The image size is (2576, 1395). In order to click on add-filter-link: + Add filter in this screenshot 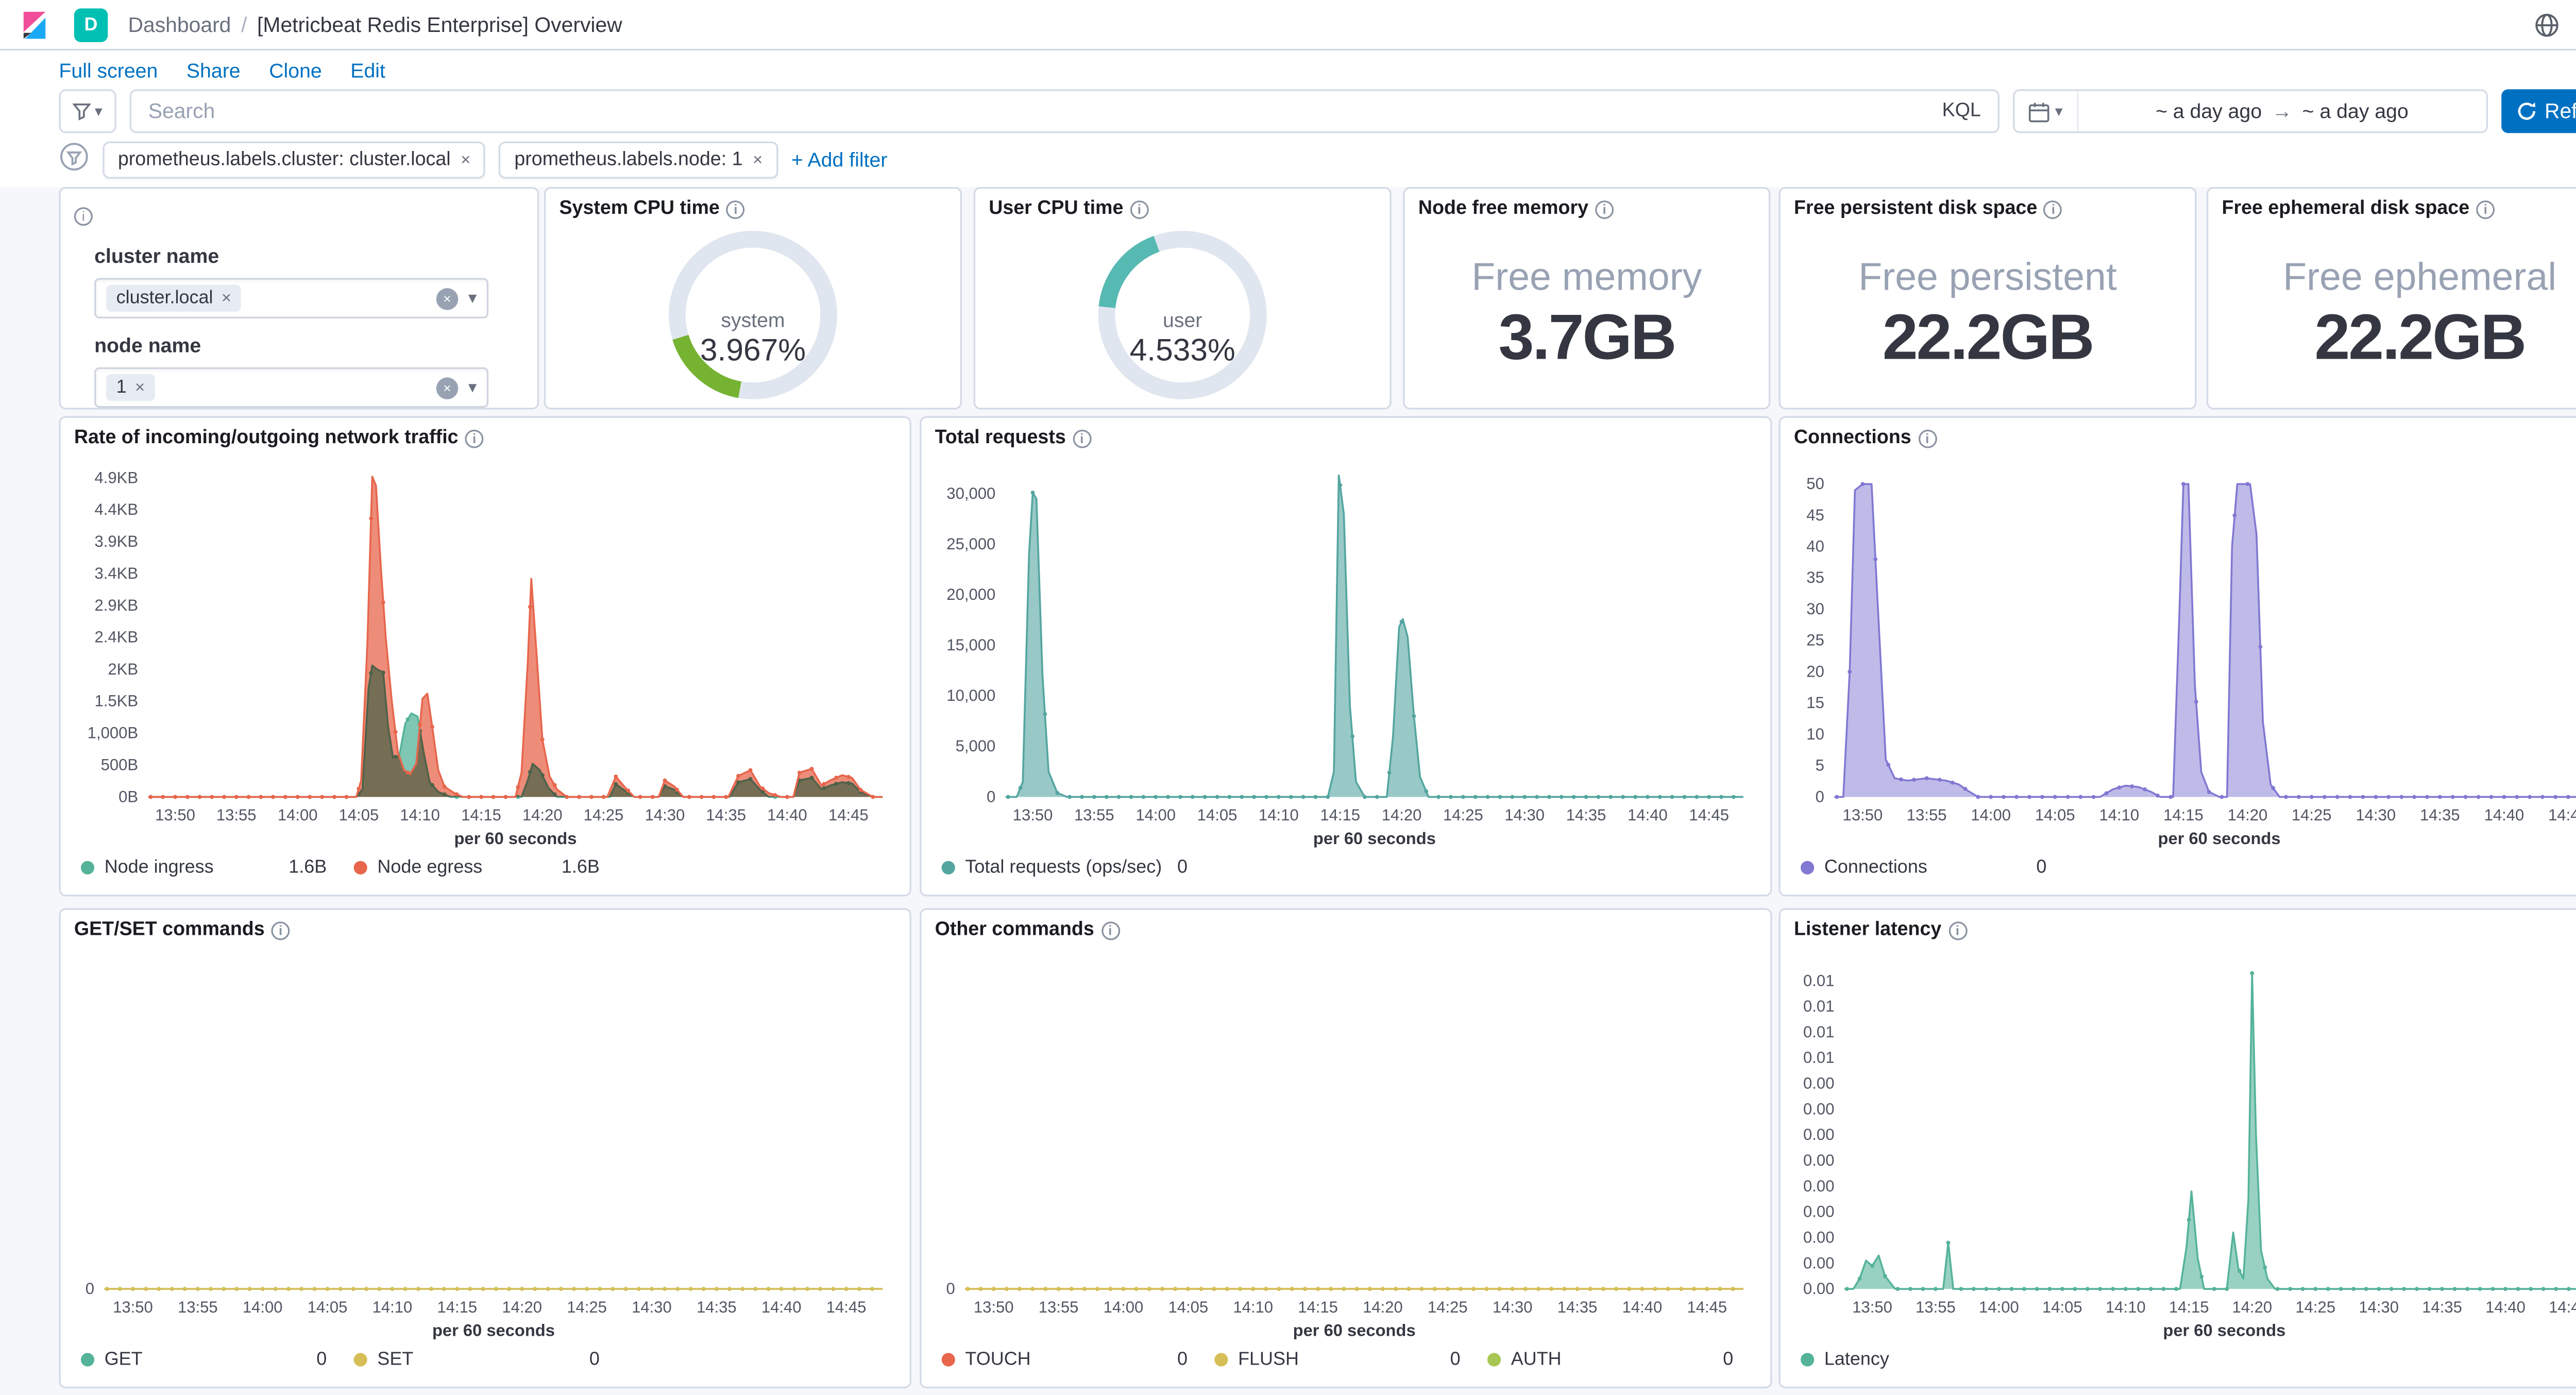, I will do `click(839, 160)`.